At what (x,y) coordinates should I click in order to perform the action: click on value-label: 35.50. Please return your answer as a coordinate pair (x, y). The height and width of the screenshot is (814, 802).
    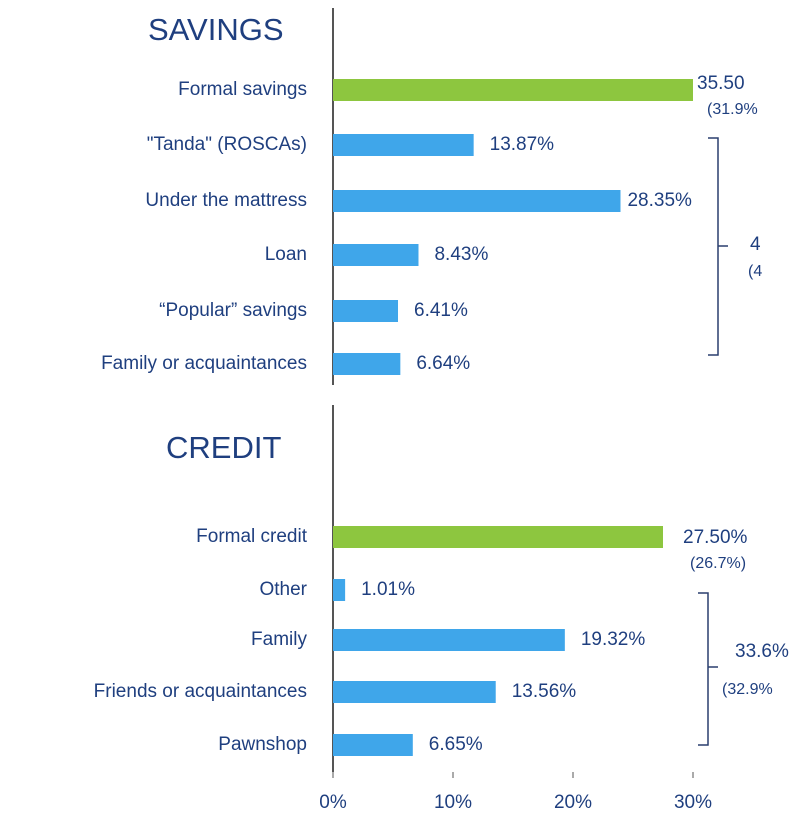
    Looking at the image, I should click on (721, 83).